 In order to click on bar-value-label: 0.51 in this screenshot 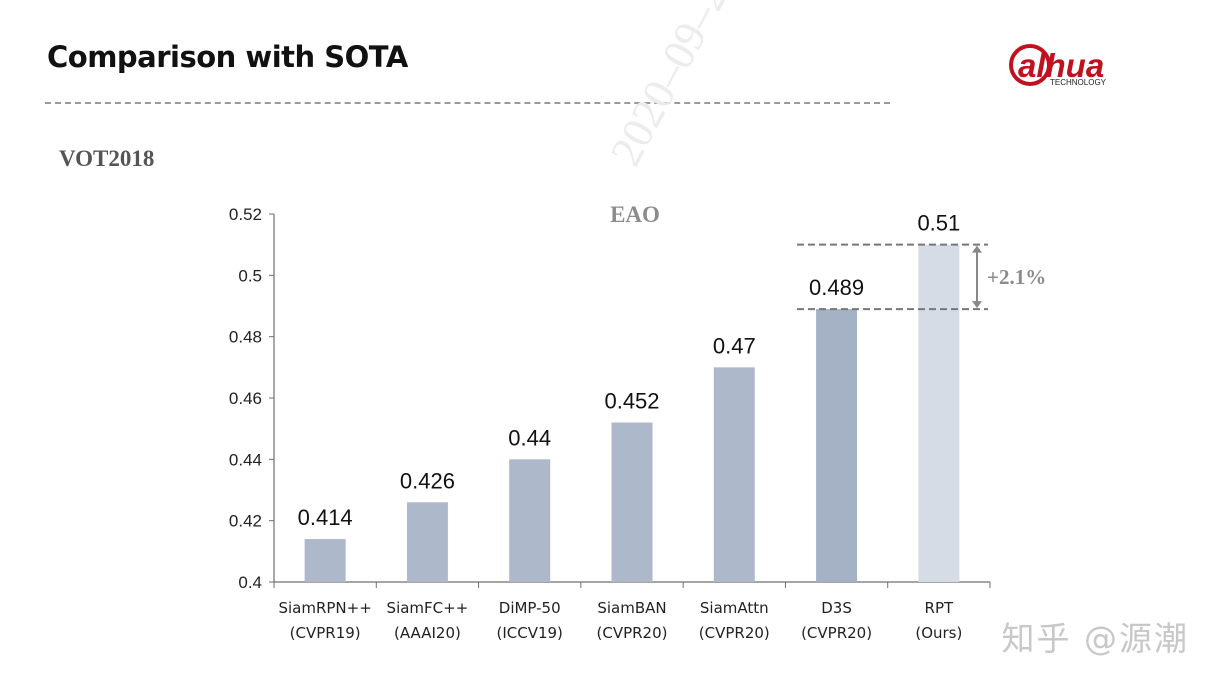, I will do `click(938, 223)`.